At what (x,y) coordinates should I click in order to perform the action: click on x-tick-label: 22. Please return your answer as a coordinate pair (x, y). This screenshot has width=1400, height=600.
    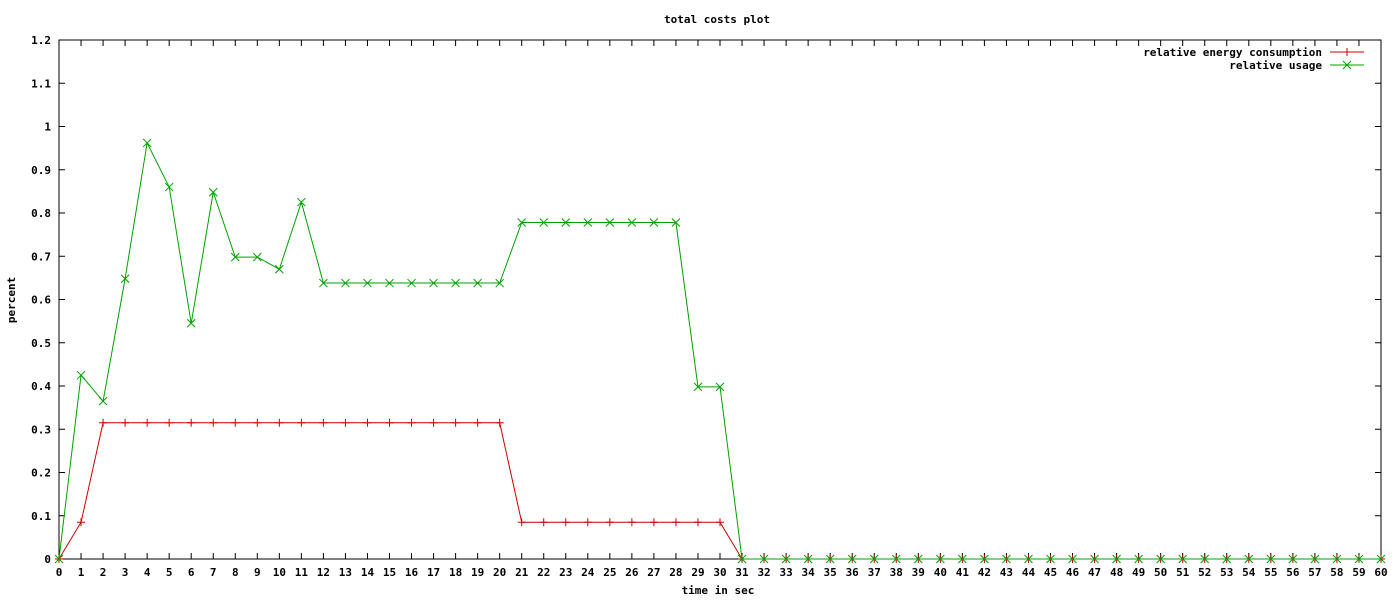
    Looking at the image, I should click on (543, 572).